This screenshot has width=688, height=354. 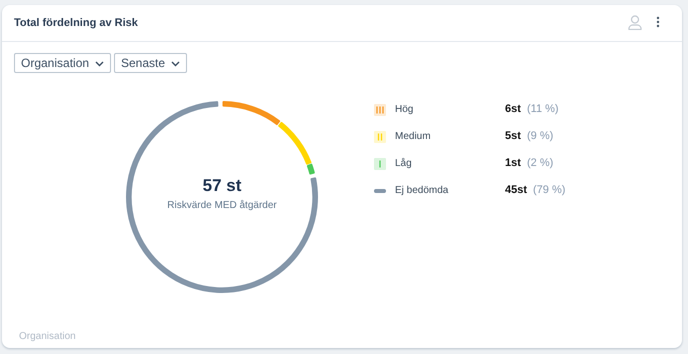 I want to click on data-label: 5st, so click(x=513, y=136).